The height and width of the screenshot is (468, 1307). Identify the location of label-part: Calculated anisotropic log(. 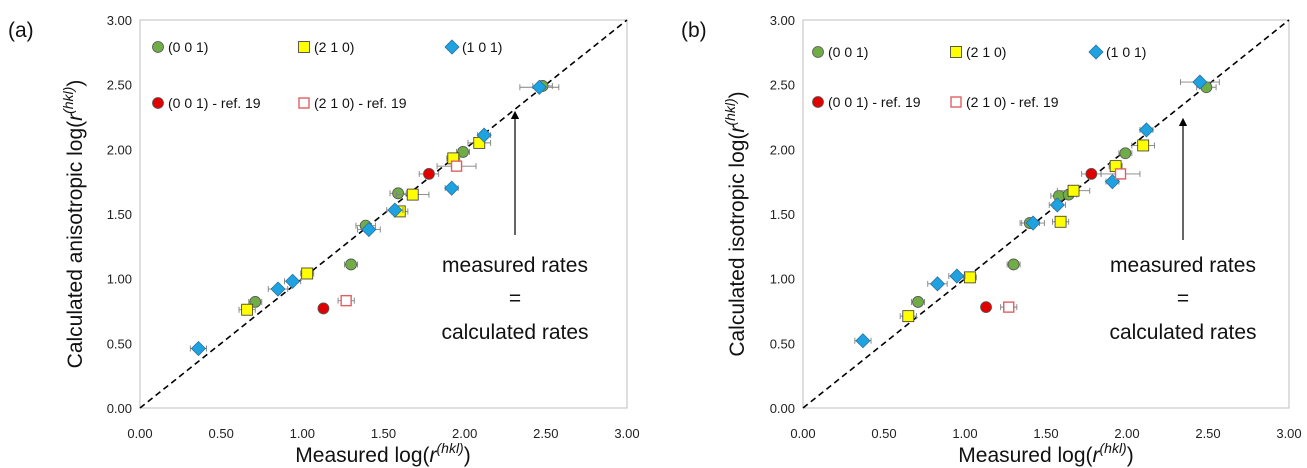
(75, 244).